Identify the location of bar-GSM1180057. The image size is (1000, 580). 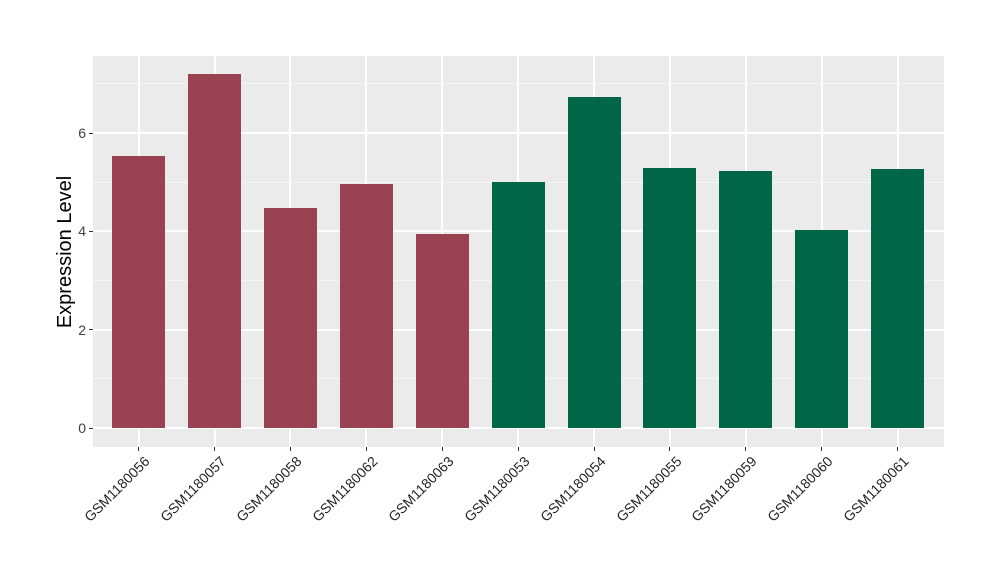
(214, 251).